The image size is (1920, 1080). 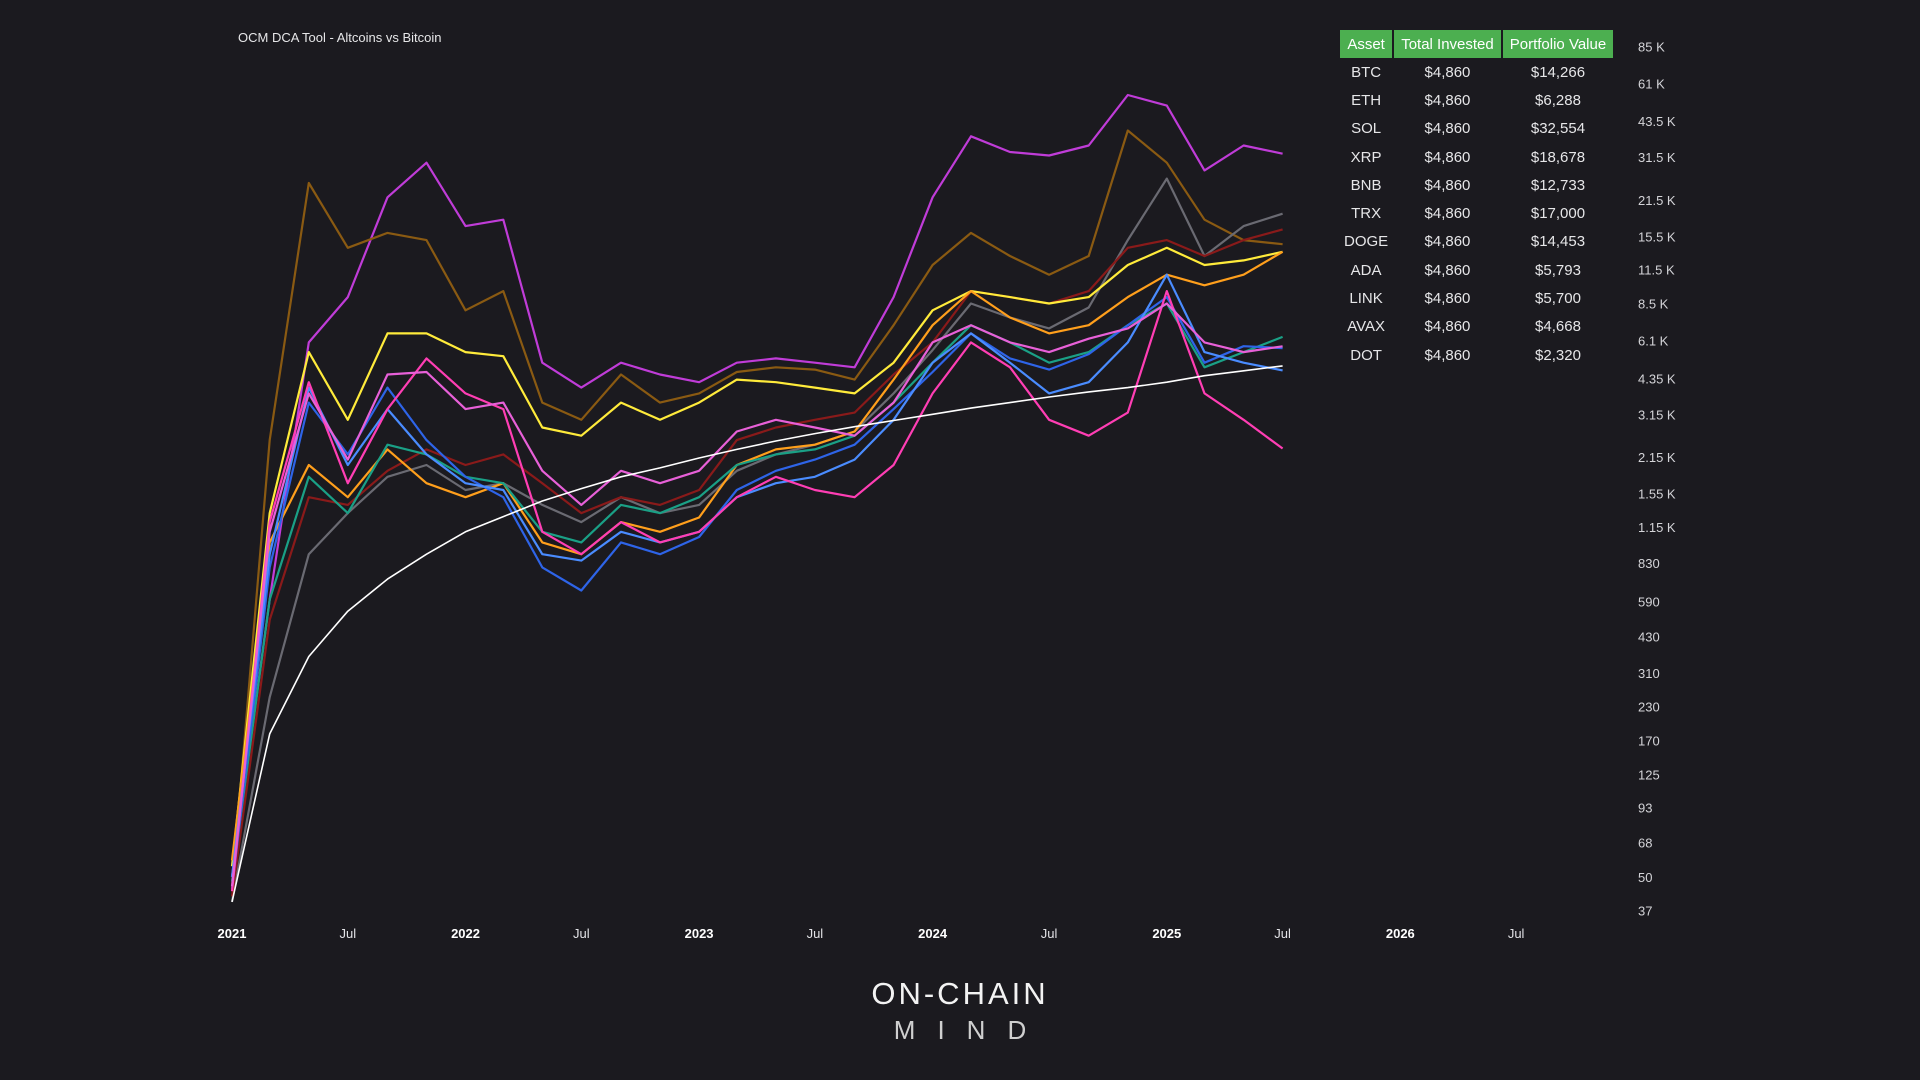 I want to click on table-cell: BNB, so click(x=1366, y=185).